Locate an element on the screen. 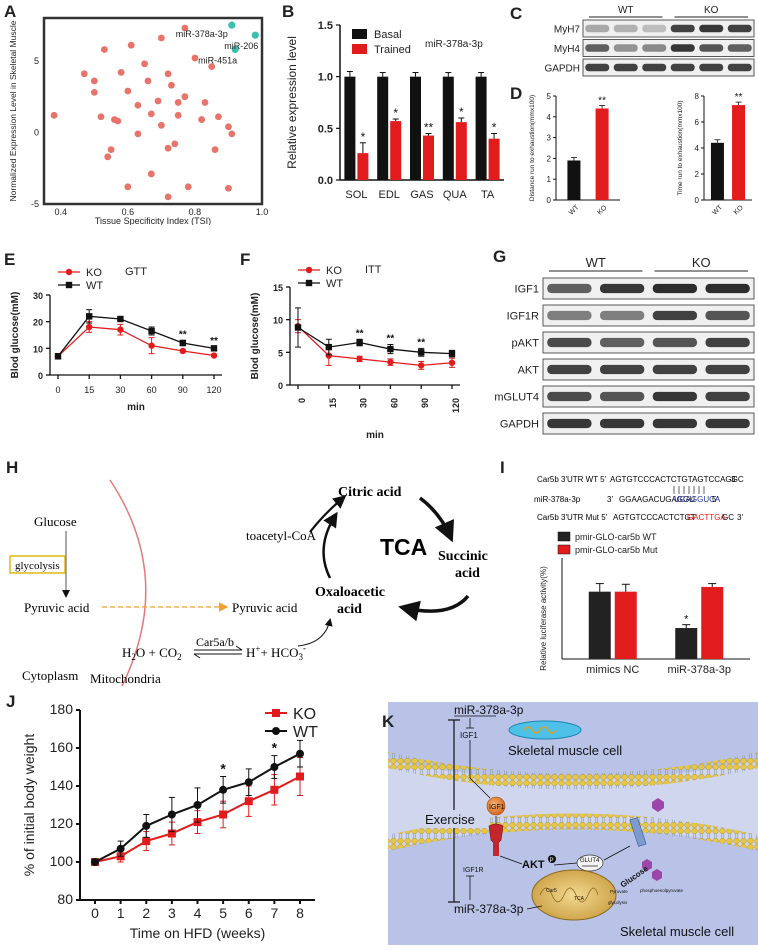  x-axis-label: min is located at coordinates (136, 407).